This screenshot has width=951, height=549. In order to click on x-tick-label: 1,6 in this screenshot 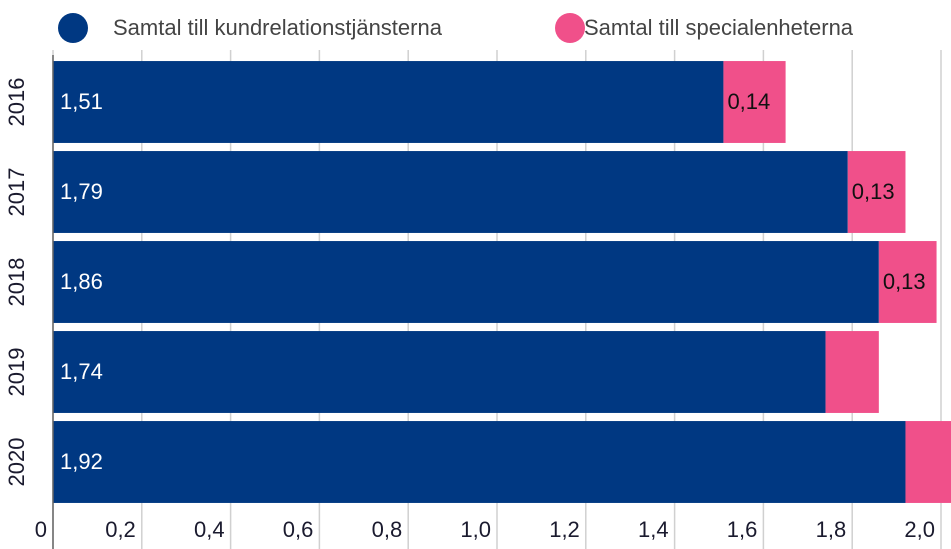, I will do `click(742, 529)`.